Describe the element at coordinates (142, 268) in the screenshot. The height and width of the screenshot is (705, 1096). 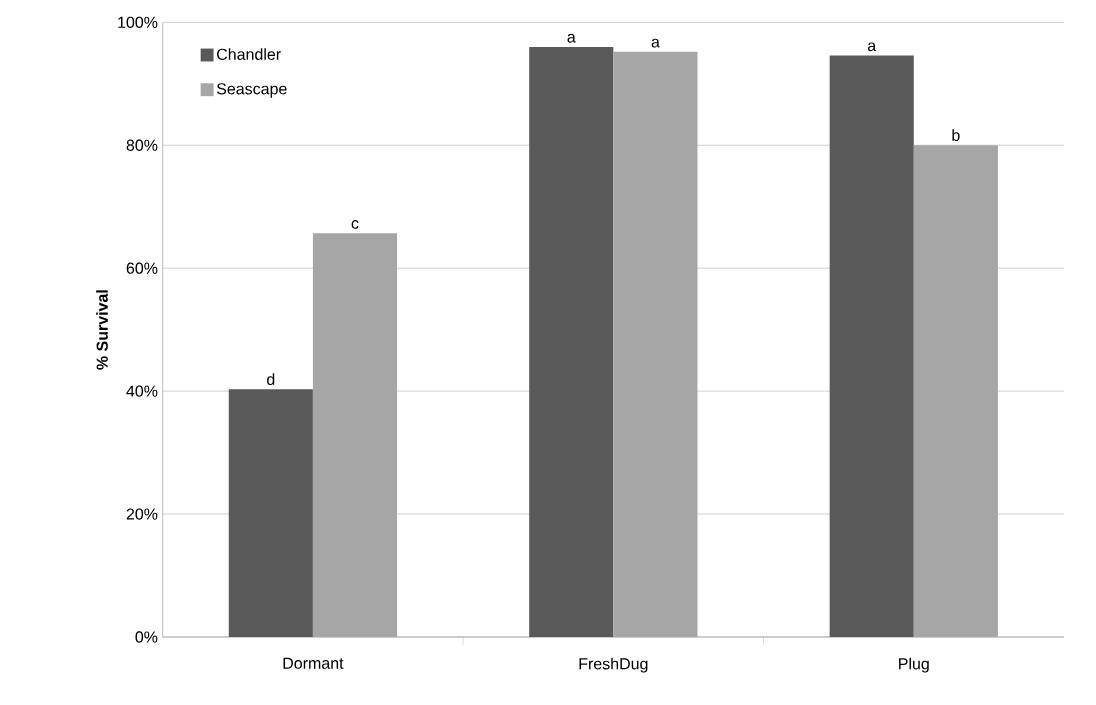
I see `y-tick-label: 60%` at that location.